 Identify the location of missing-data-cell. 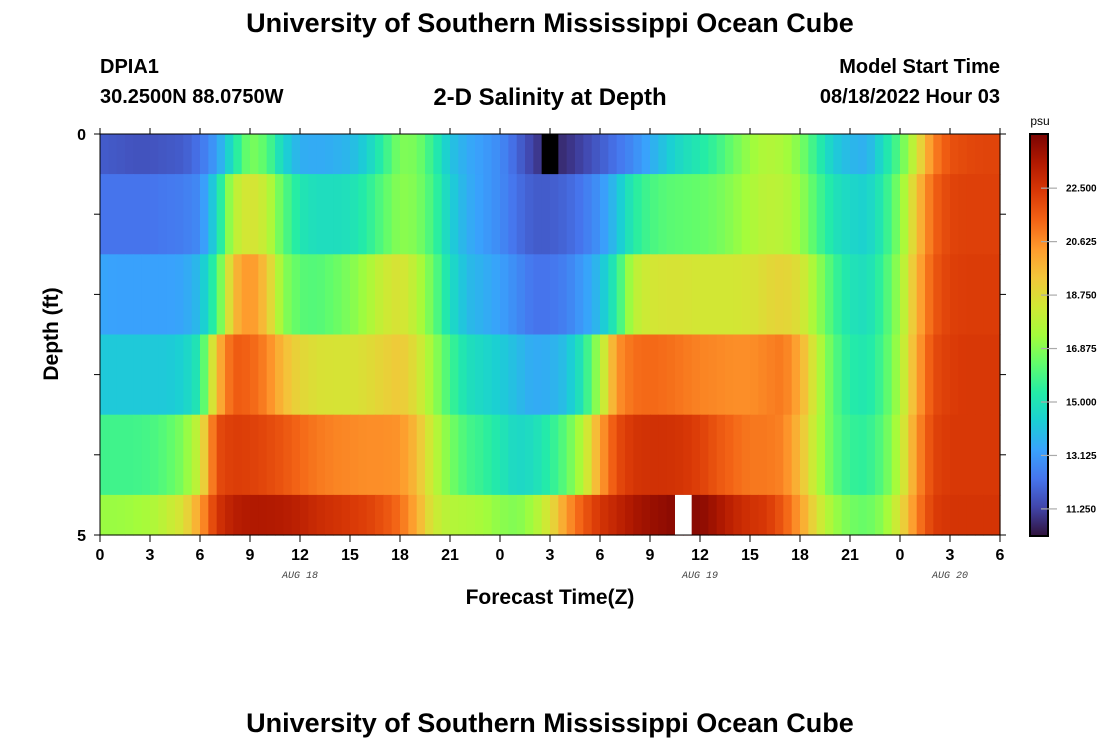
(550, 154).